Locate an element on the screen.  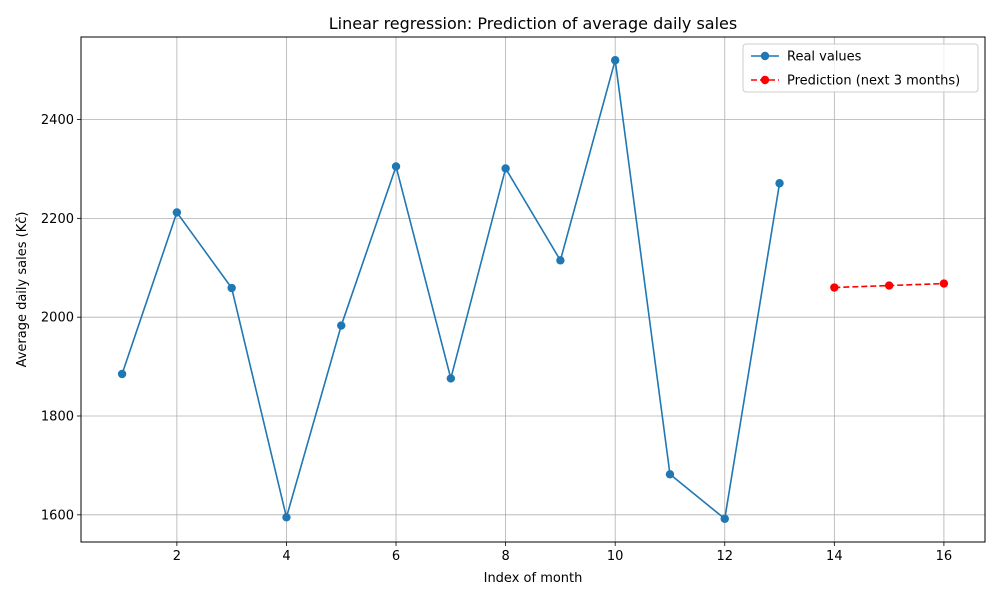
y-tick-label: 2400 is located at coordinates (57, 120).